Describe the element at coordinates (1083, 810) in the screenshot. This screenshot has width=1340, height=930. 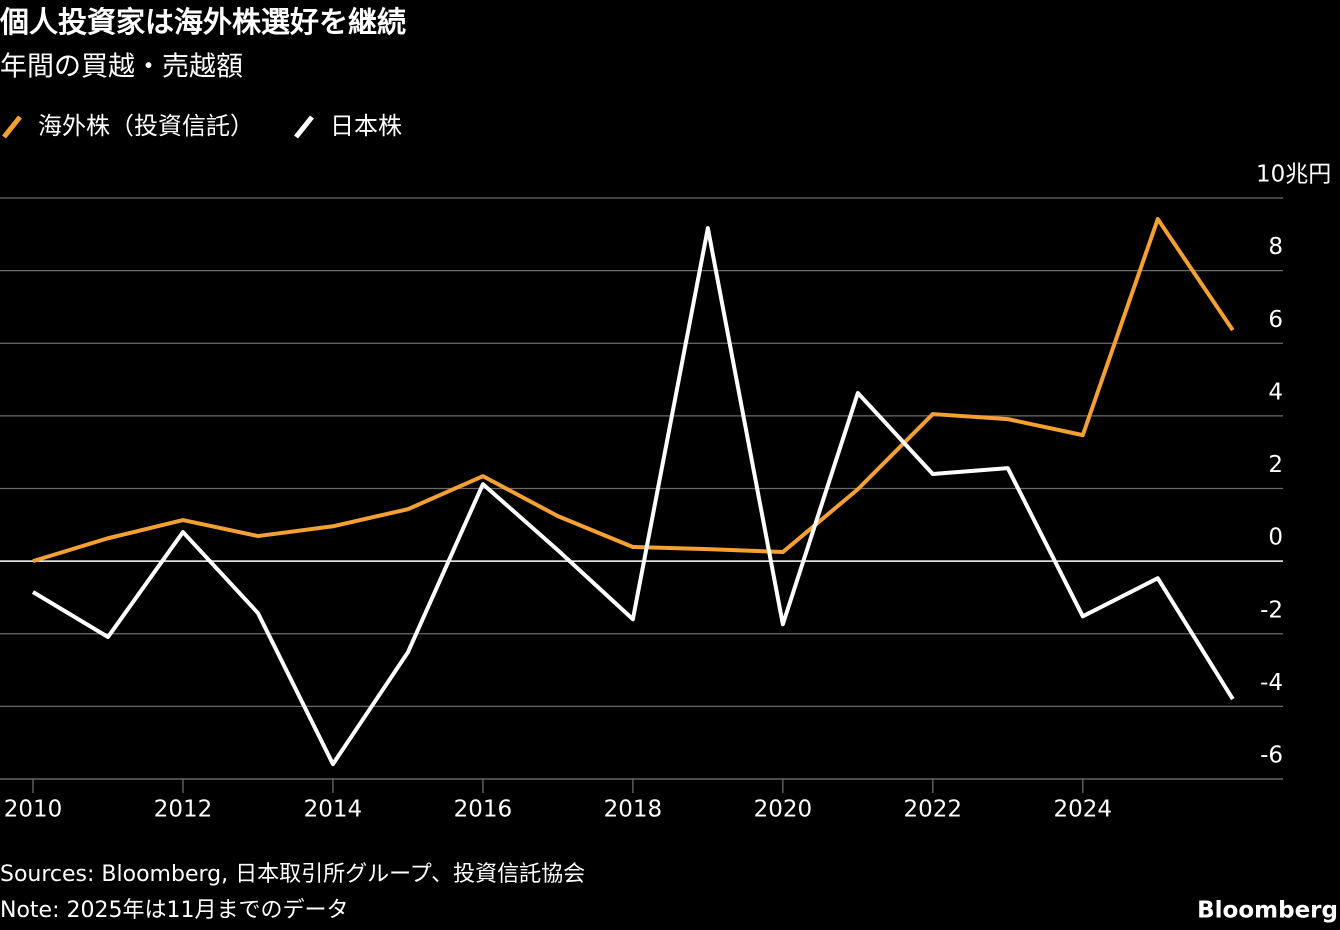
I see `x-tick-label: 2024` at that location.